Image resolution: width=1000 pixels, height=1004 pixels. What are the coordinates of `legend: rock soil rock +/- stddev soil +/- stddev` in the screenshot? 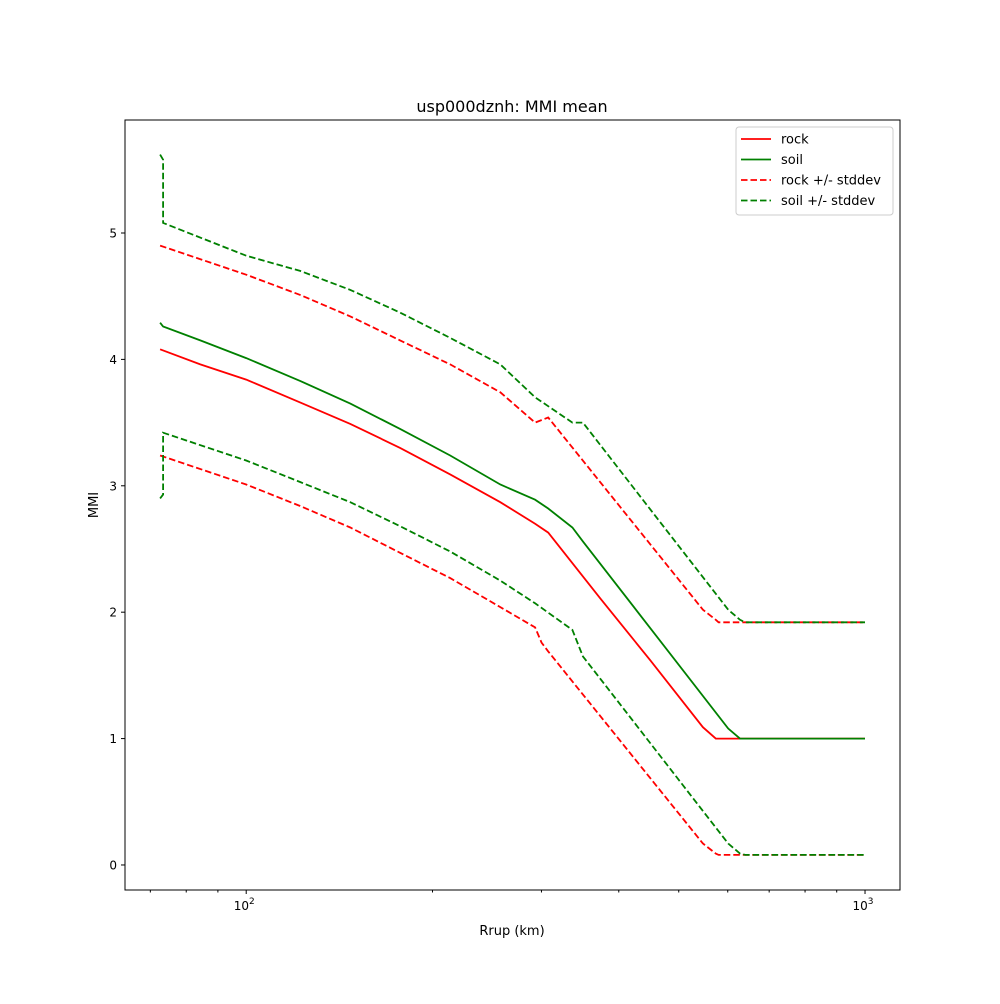 It's located at (814, 171).